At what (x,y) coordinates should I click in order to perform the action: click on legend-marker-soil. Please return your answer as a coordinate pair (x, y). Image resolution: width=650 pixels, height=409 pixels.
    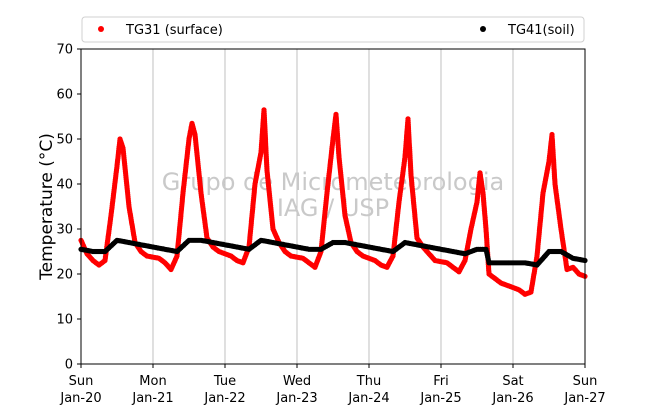
    Looking at the image, I should click on (483, 29).